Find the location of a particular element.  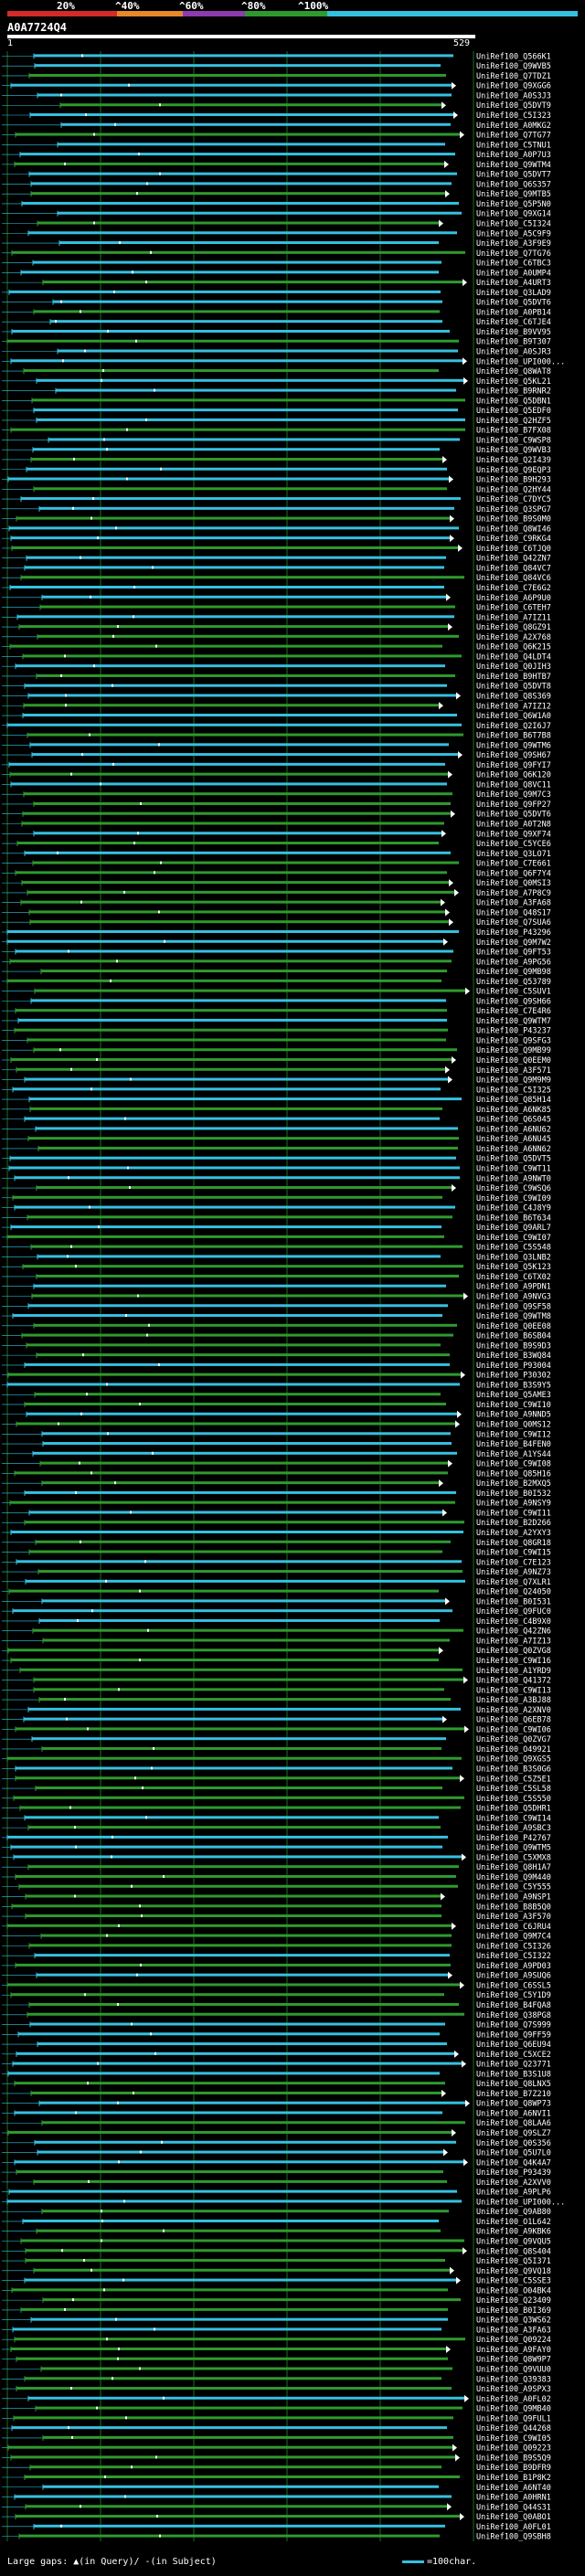

hit-label: UniRef100_B0I531 is located at coordinates (513, 1601).